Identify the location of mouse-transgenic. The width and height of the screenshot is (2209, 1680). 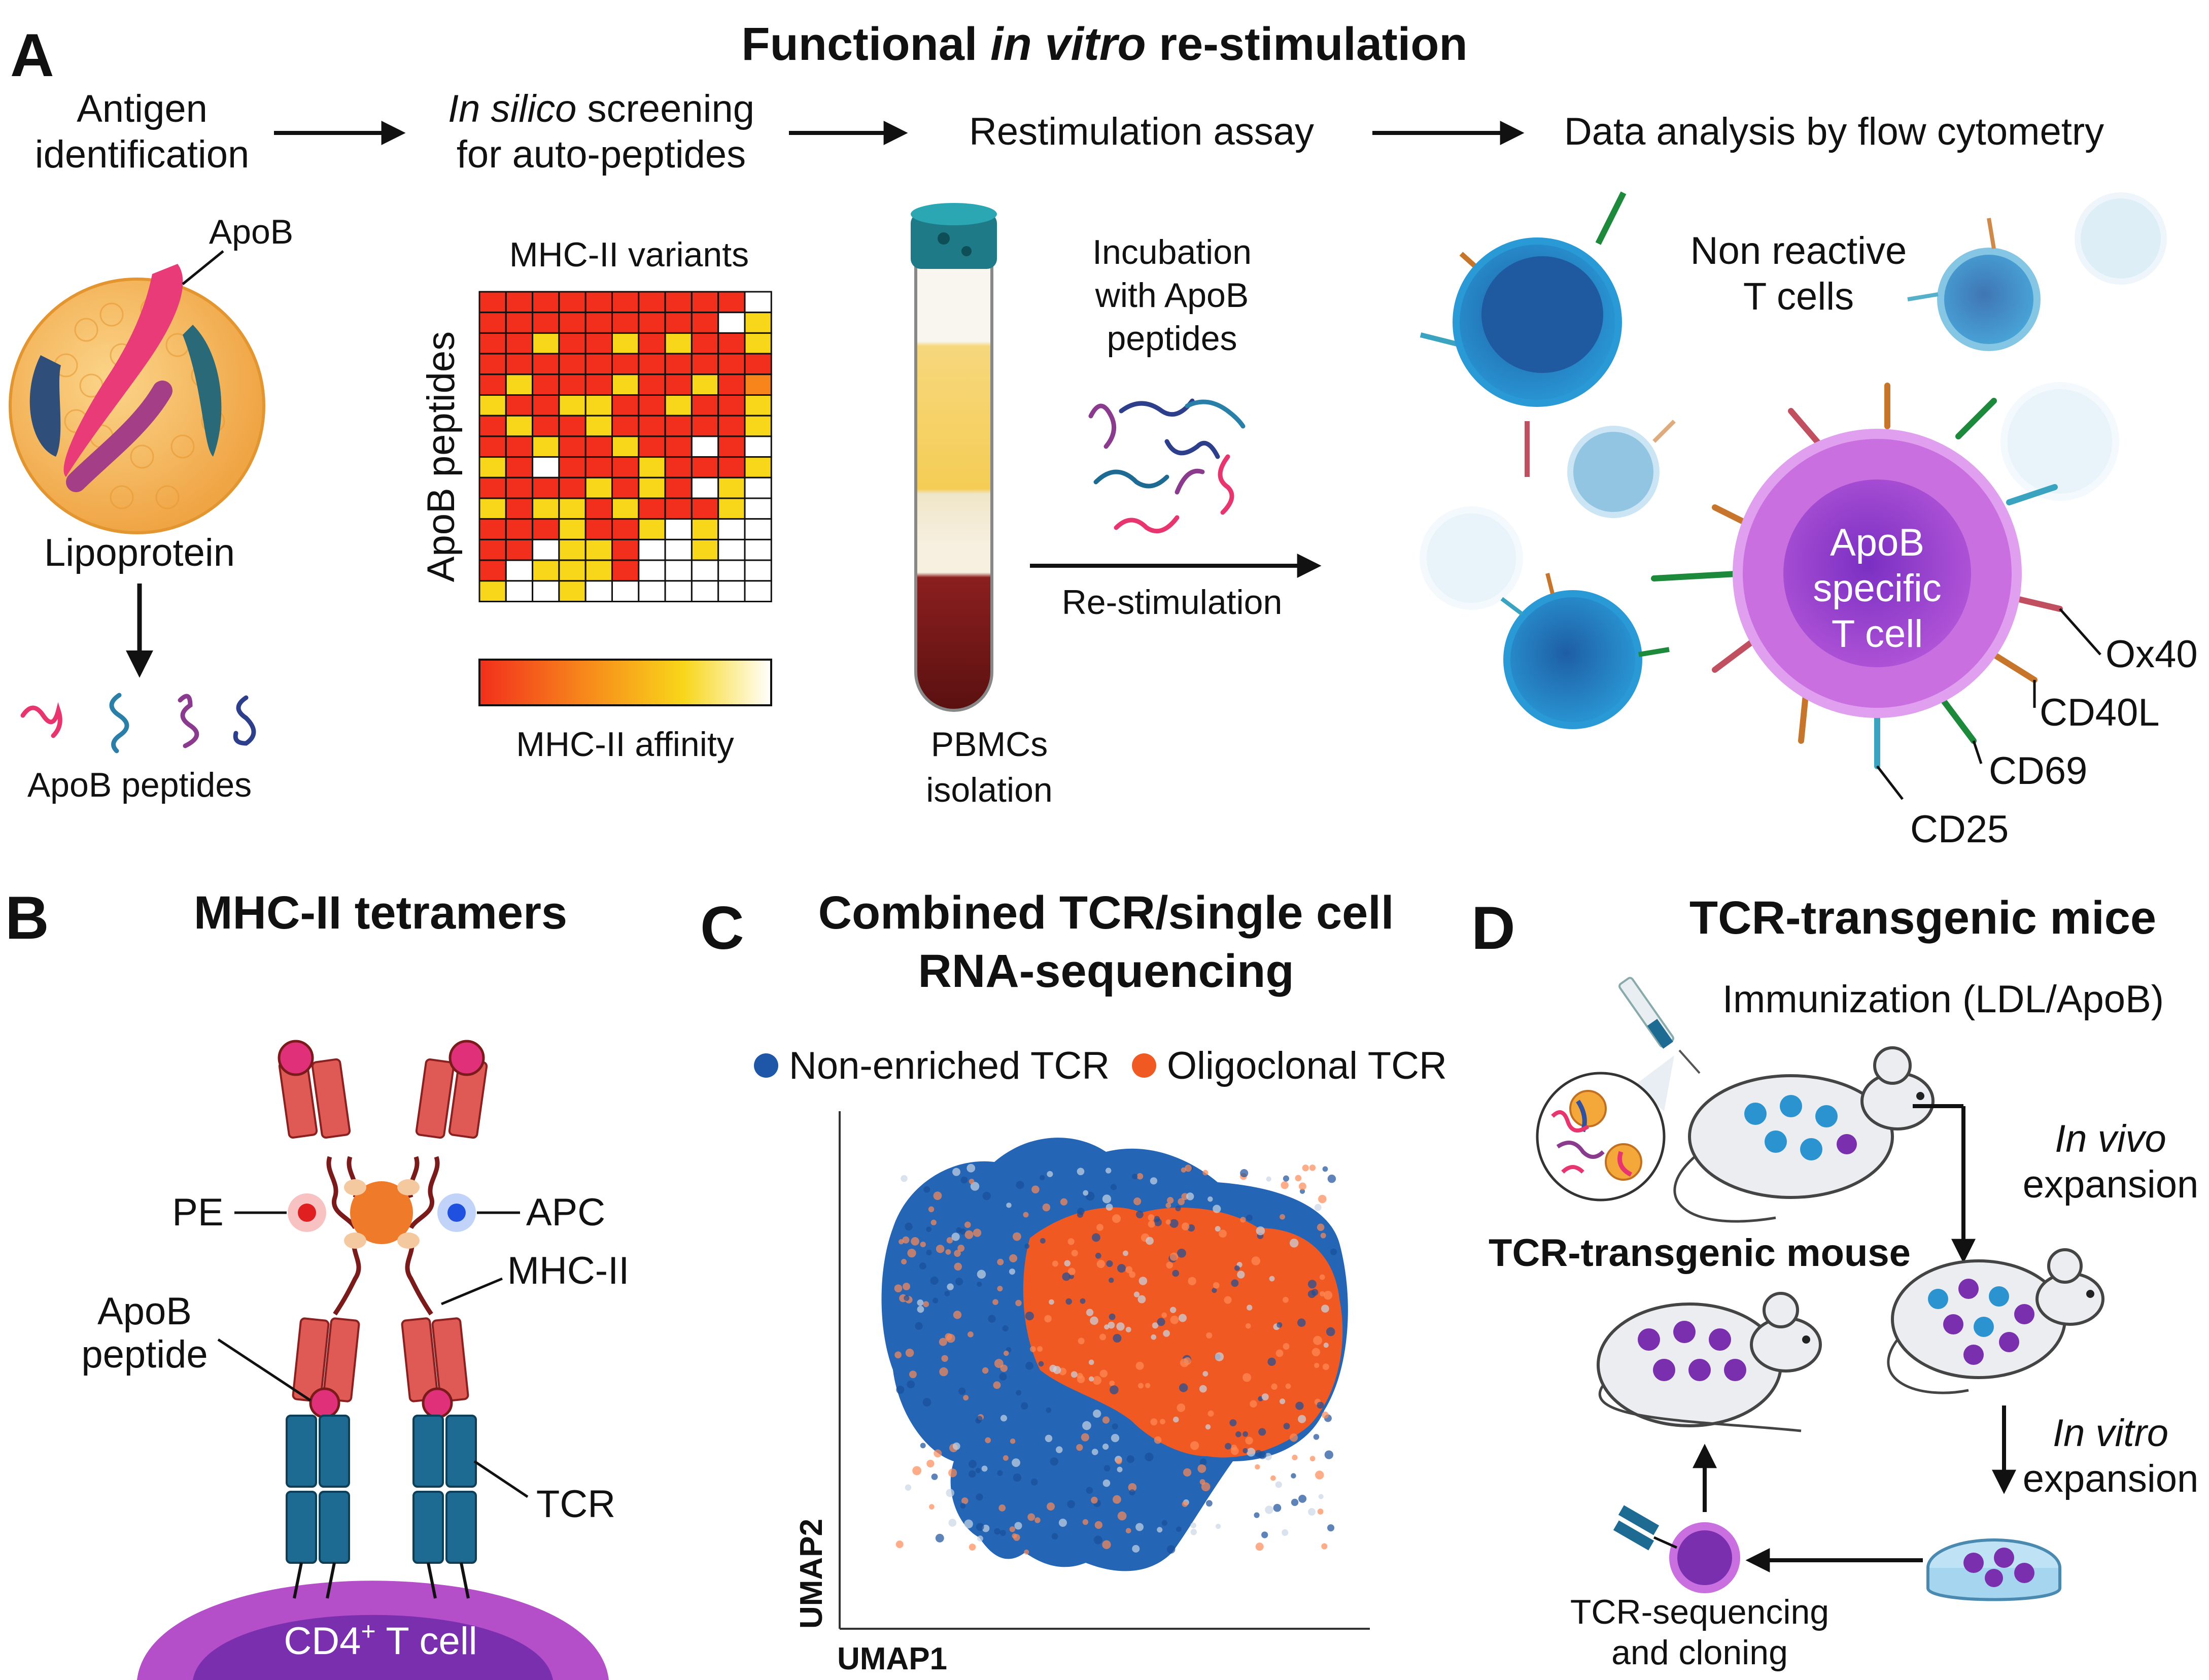
(1710, 1362).